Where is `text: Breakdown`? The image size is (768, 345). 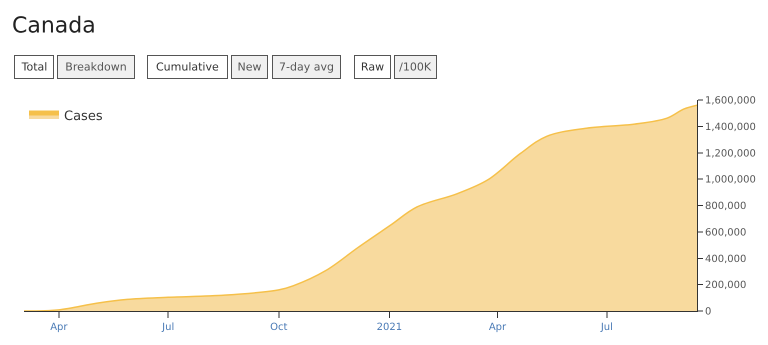
text: Breakdown is located at coordinates (96, 67).